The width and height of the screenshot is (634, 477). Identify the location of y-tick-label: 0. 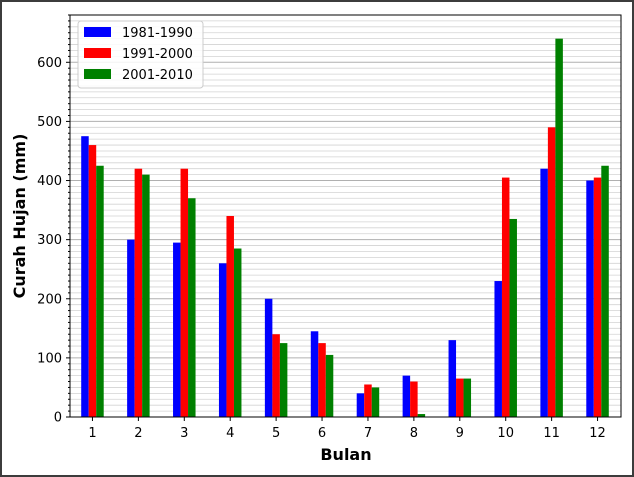
(58, 418).